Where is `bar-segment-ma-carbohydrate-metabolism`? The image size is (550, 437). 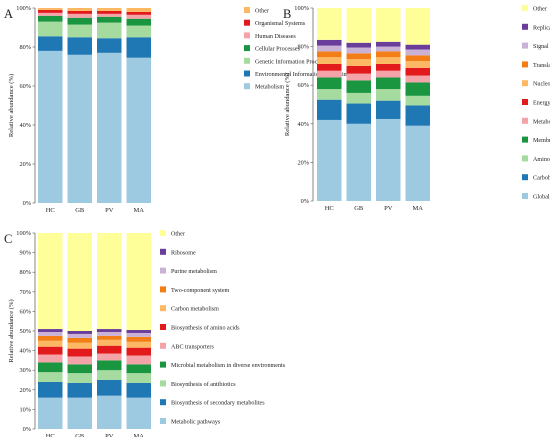 bar-segment-ma-carbohydrate-metabolism is located at coordinates (417, 115).